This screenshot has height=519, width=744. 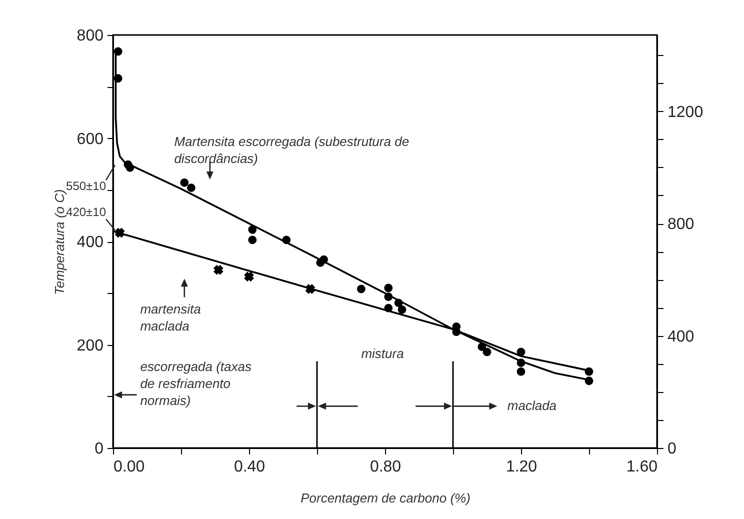 I want to click on y2-tick-label: 800, so click(x=681, y=225).